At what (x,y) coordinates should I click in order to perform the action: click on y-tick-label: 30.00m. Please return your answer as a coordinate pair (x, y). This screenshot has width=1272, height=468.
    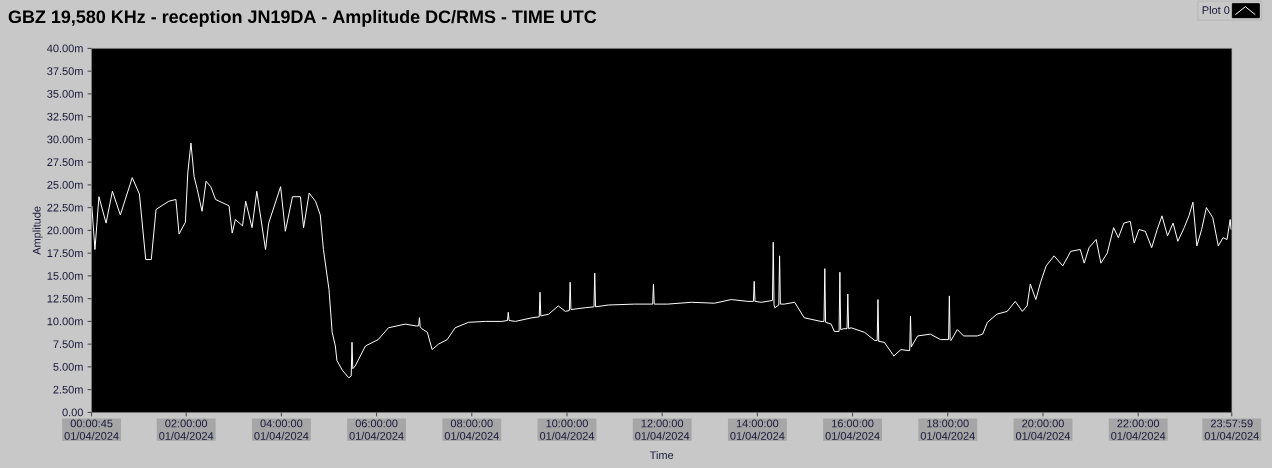
    Looking at the image, I should click on (65, 139).